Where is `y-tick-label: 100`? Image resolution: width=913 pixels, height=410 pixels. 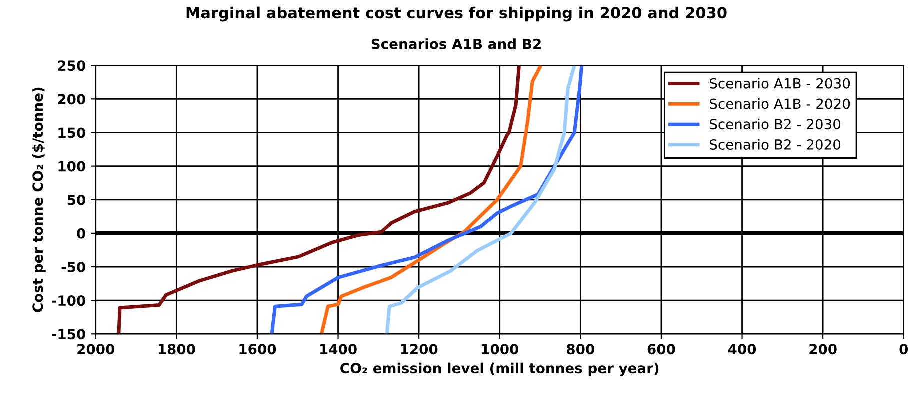 y-tick-label: 100 is located at coordinates (72, 166).